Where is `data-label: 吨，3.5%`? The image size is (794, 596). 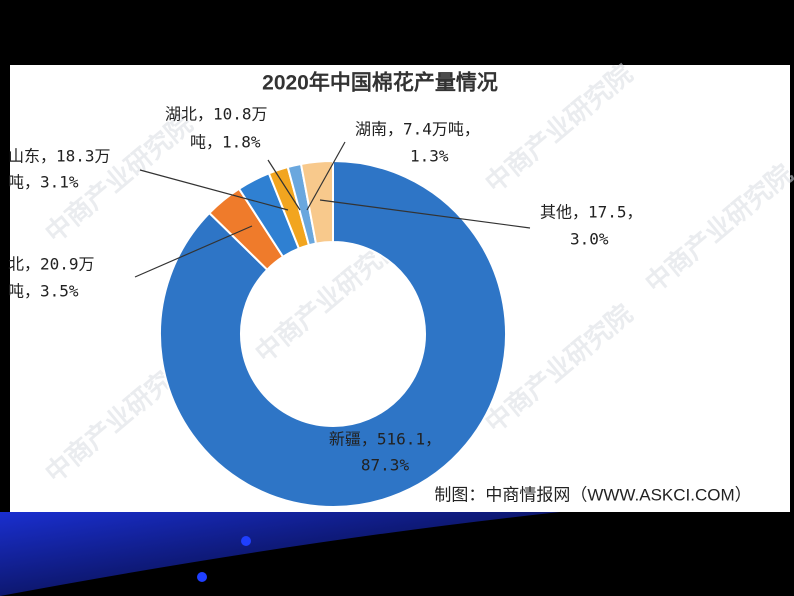 data-label: 吨，3.5% is located at coordinates (43, 291).